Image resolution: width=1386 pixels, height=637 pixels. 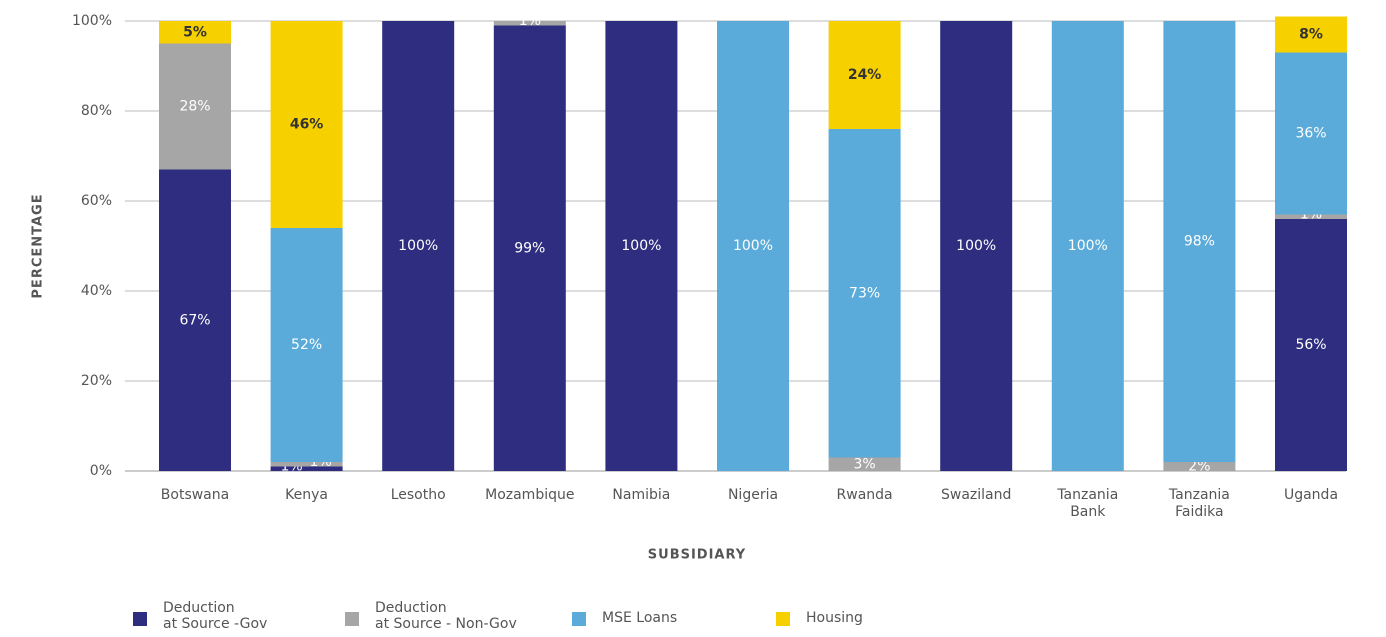 I want to click on data-label: 73%, so click(x=864, y=293).